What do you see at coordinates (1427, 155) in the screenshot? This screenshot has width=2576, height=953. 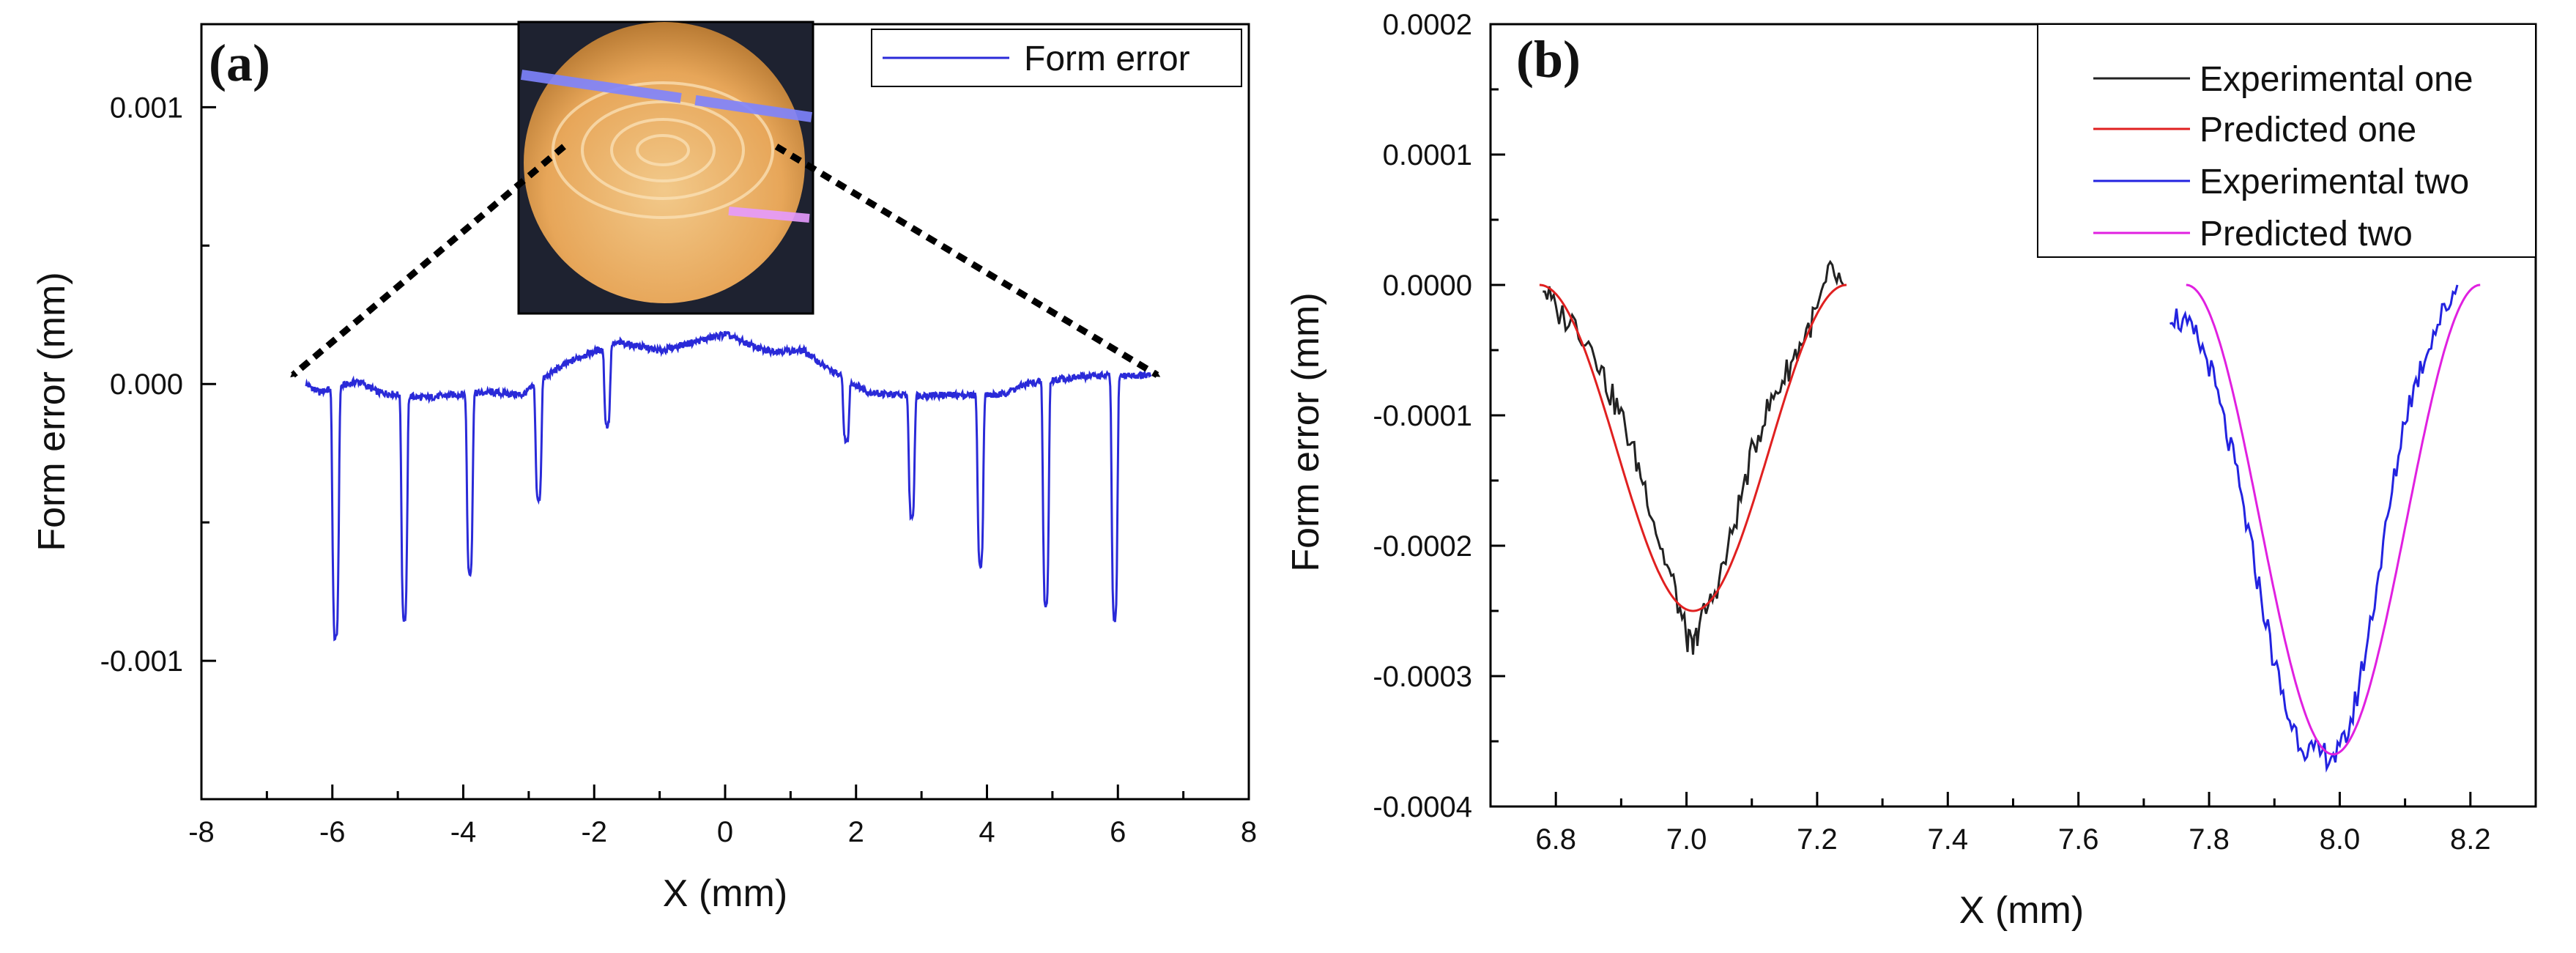 I see `y-tick-label: 0.0001` at bounding box center [1427, 155].